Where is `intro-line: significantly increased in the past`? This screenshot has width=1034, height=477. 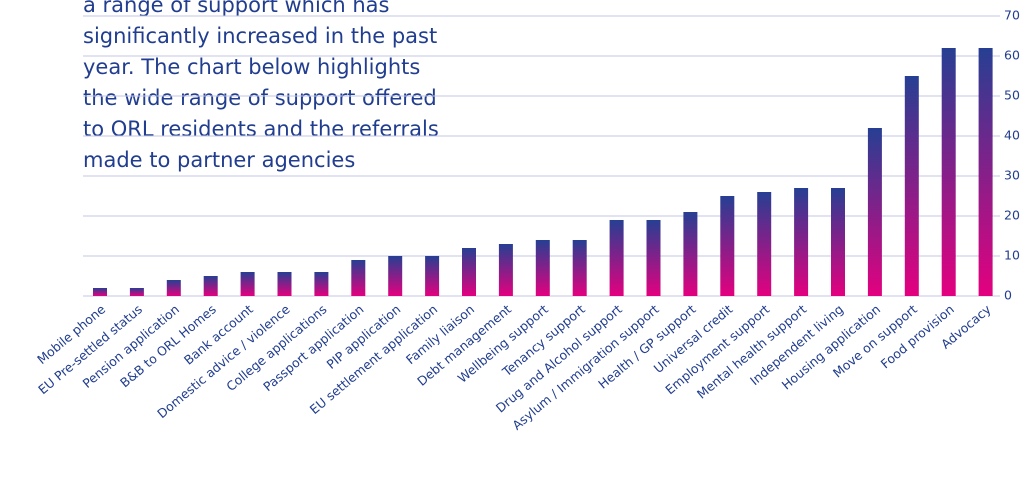 intro-line: significantly increased in the past is located at coordinates (260, 36).